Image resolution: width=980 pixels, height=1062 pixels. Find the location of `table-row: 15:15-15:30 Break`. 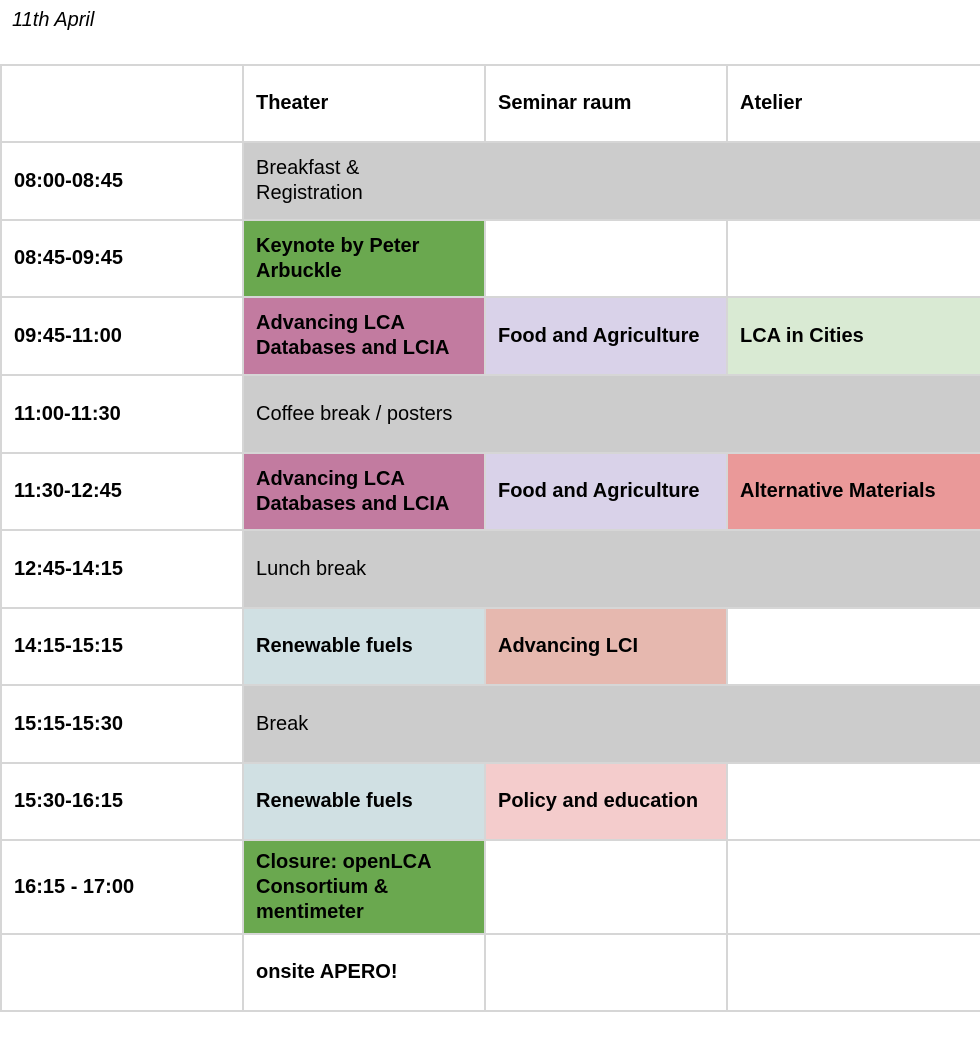

table-row: 15:15-15:30 Break is located at coordinates (490, 724).